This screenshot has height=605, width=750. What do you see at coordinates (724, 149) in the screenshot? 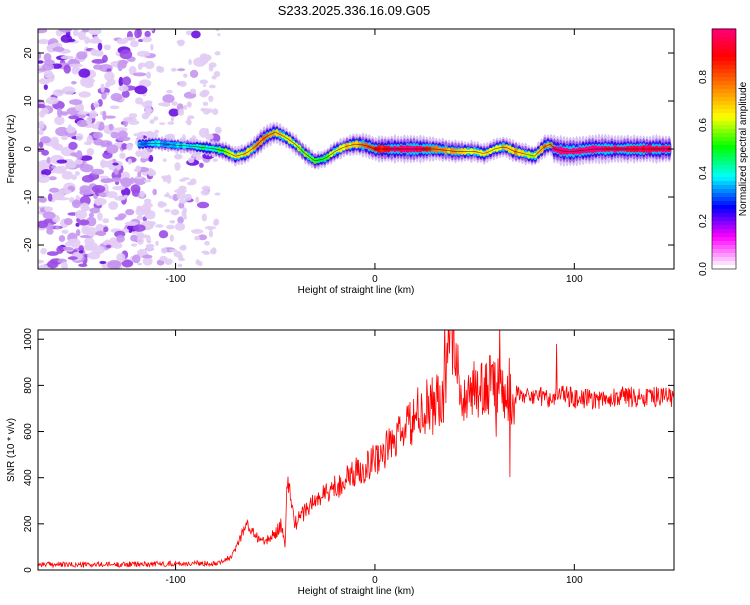
I see `colorbar-frame` at bounding box center [724, 149].